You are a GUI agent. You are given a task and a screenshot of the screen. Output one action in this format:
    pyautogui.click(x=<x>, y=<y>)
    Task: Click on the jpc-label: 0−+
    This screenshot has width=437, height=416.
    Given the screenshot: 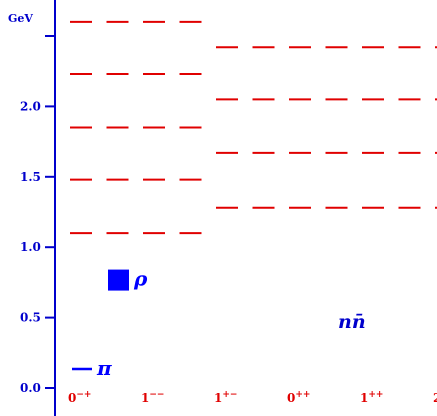 What is the action you would take?
    pyautogui.click(x=79, y=397)
    